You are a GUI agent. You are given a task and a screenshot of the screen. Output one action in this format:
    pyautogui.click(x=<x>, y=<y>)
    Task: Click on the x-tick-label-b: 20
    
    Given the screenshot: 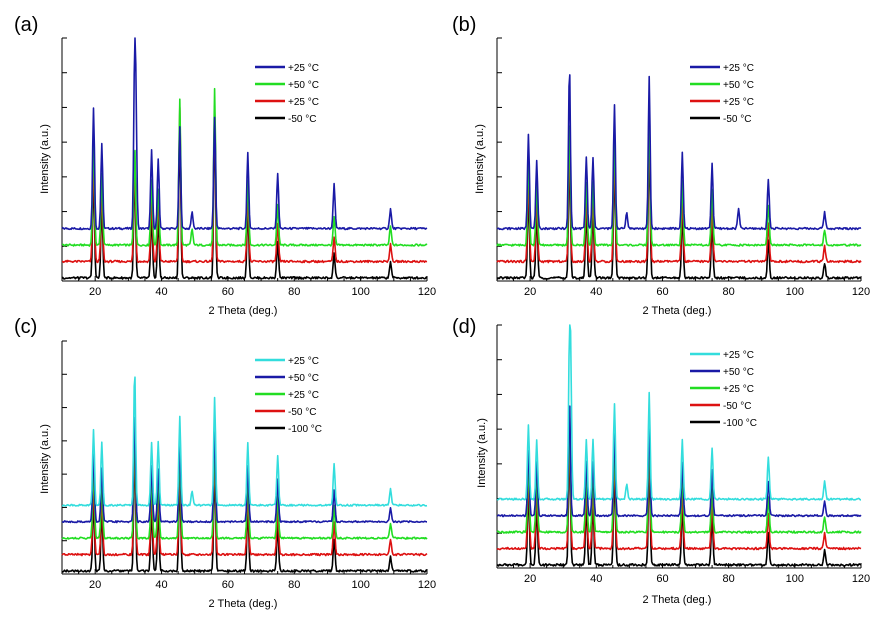 What is the action you would take?
    pyautogui.click(x=530, y=292)
    